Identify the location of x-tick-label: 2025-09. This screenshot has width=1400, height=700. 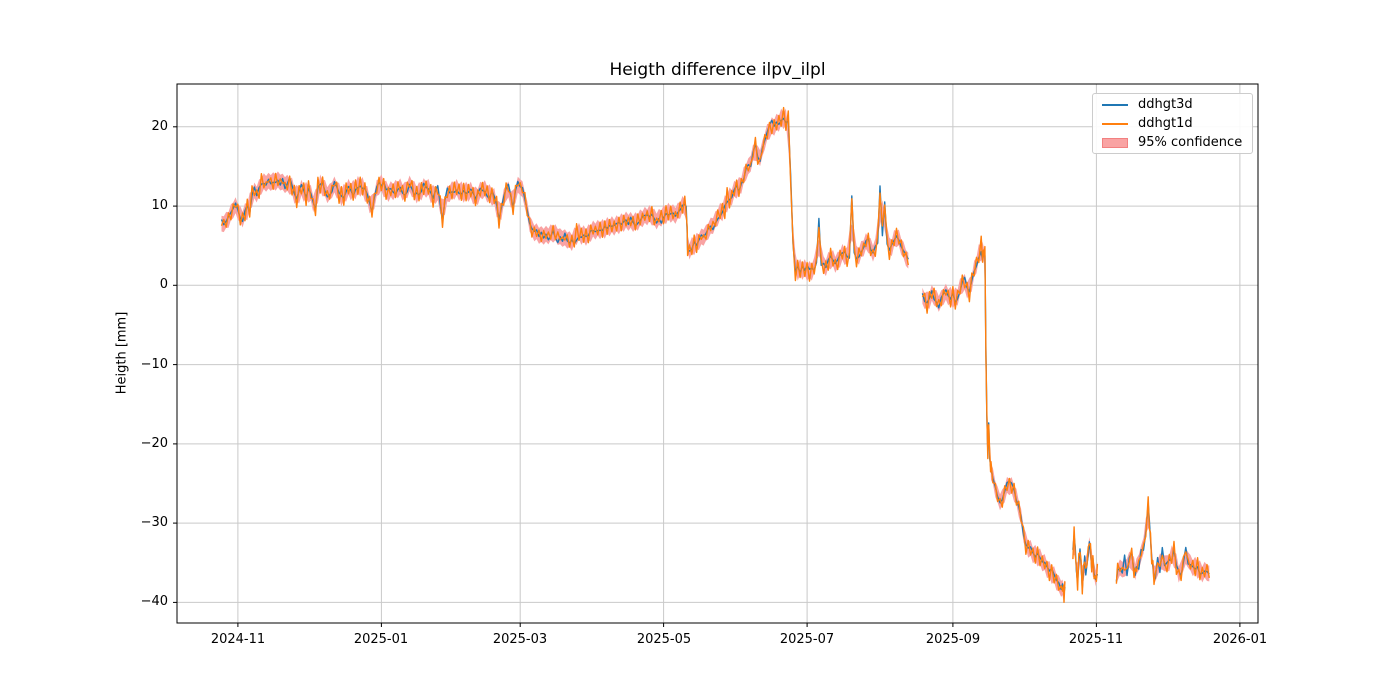
(953, 639).